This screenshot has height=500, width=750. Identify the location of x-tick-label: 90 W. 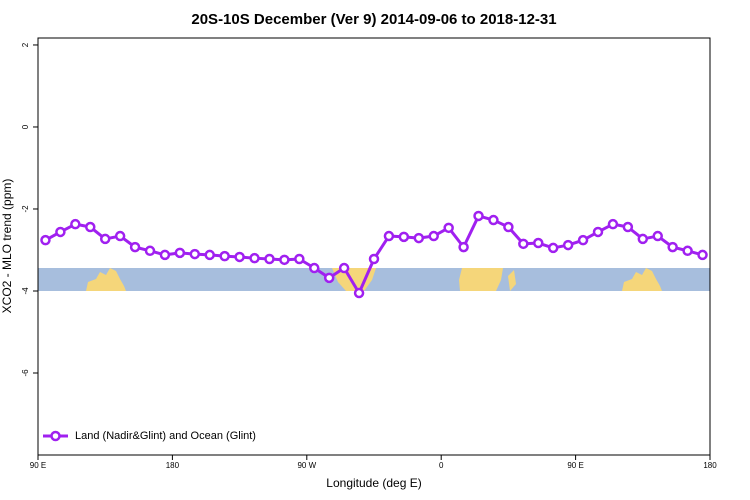
(306, 465).